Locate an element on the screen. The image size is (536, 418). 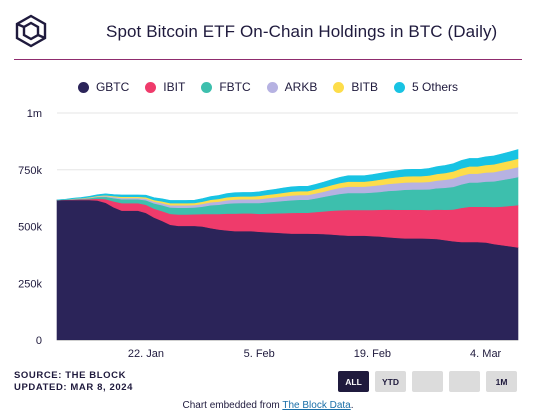
range-all-button: ALL is located at coordinates (353, 381).